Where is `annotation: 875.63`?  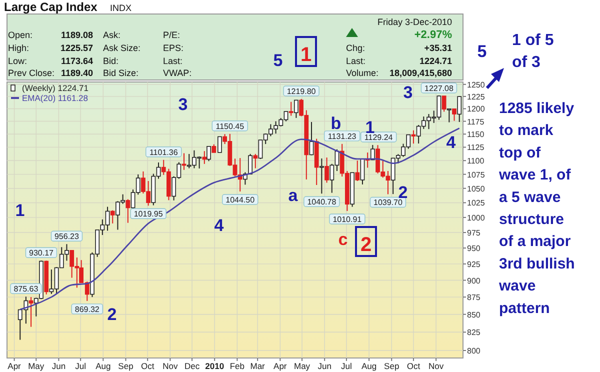 annotation: 875.63 is located at coordinates (26, 289).